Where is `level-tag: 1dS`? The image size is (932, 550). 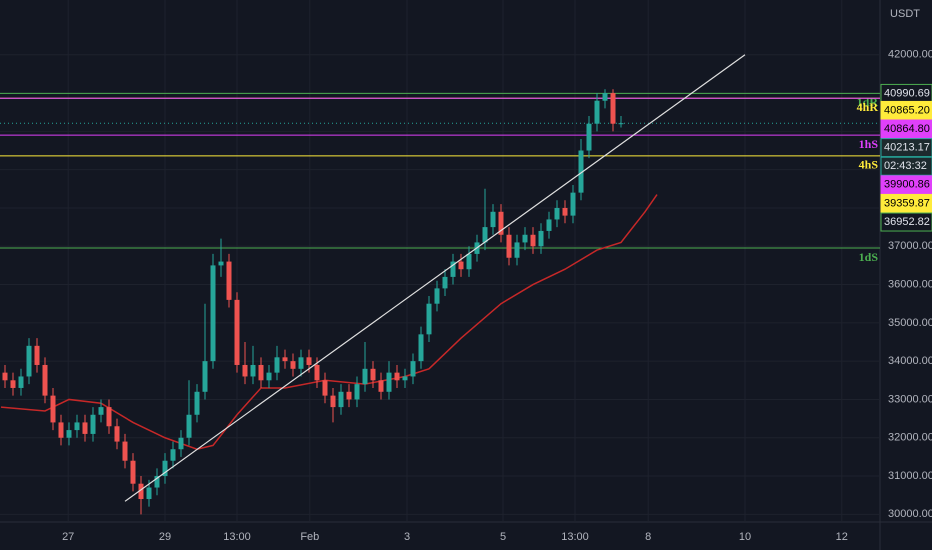
level-tag: 1dS is located at coordinates (869, 257).